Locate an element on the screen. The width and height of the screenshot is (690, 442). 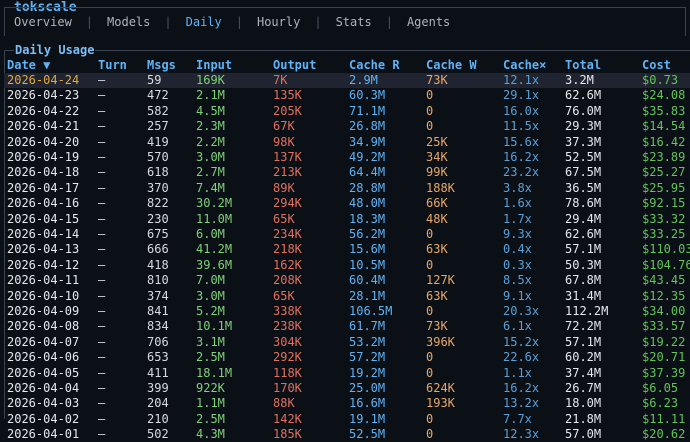
cell-msgs: 810 is located at coordinates (158, 280).